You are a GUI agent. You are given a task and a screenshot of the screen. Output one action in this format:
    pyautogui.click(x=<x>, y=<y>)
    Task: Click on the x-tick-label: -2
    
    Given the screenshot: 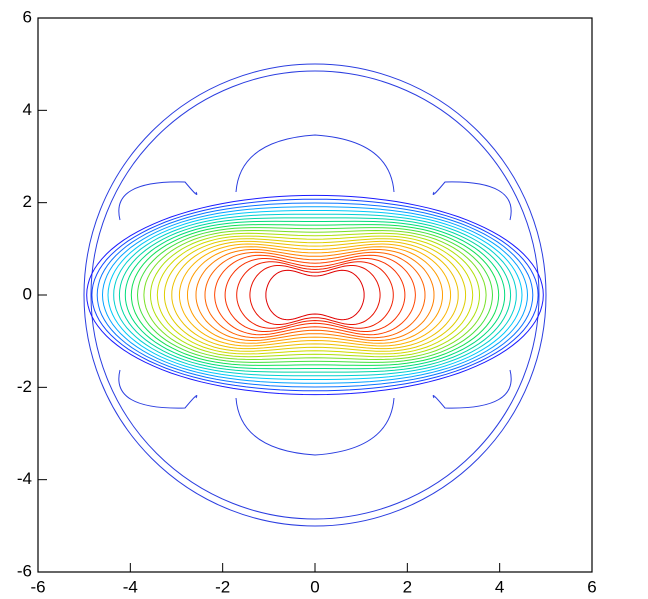 What is the action you would take?
    pyautogui.click(x=222, y=586)
    